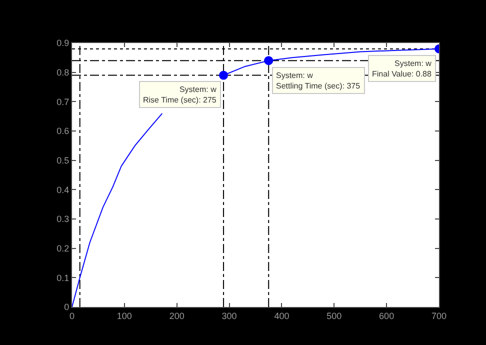  Describe the element at coordinates (63, 160) in the screenshot. I see `y-tick-label: 0.5` at that location.